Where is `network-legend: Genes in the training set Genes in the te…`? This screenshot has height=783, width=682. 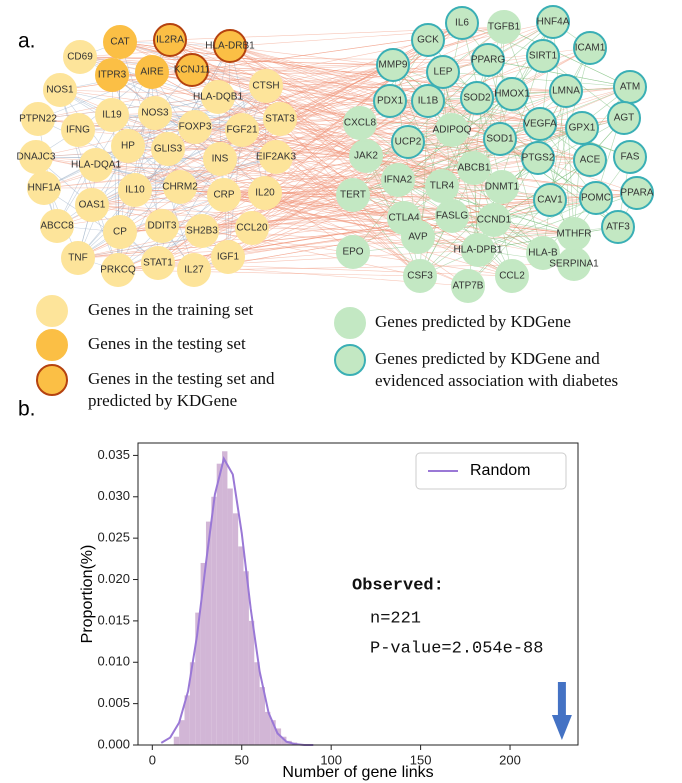 network-legend: Genes in the training set Genes in the te… is located at coordinates (327, 352).